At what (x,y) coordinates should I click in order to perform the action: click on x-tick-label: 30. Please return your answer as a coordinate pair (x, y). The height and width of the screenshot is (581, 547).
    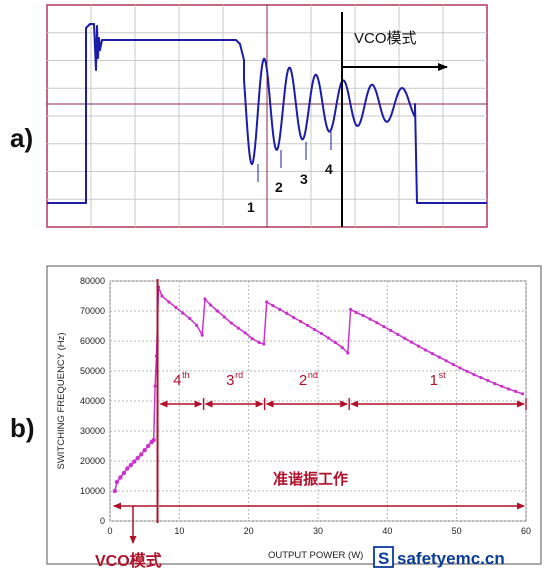
    Looking at the image, I should click on (318, 531).